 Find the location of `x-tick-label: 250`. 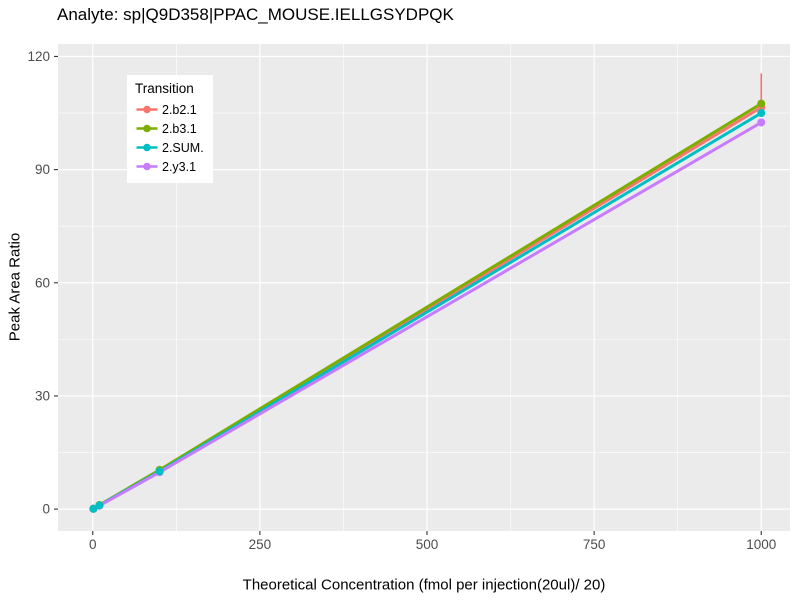

x-tick-label: 250 is located at coordinates (260, 544).